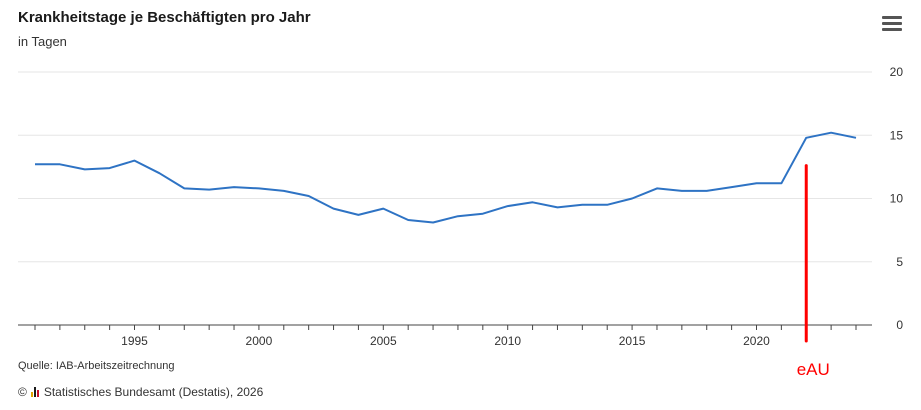 Image resolution: width=921 pixels, height=410 pixels. I want to click on x-tick-label: 1995, so click(134, 341).